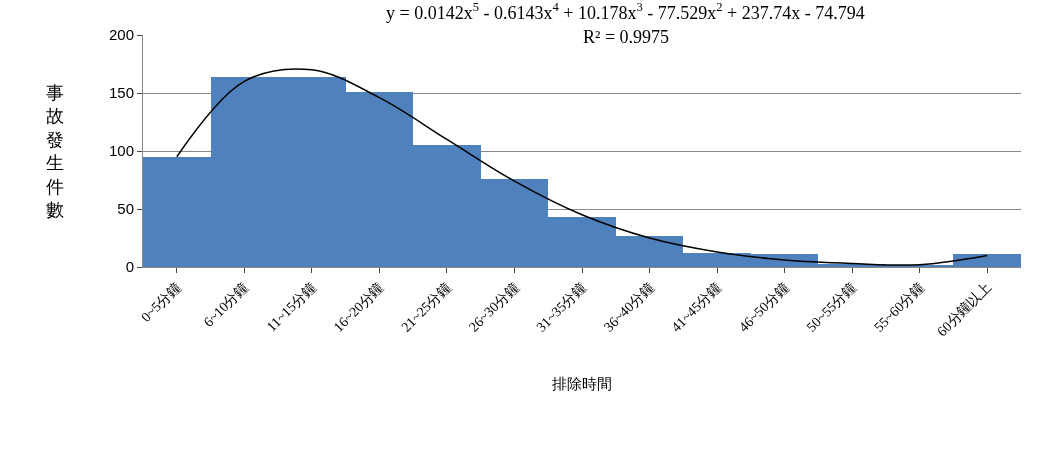 The width and height of the screenshot is (1041, 450). What do you see at coordinates (55, 151) in the screenshot?
I see `y-axis-title: 事故發生件數` at bounding box center [55, 151].